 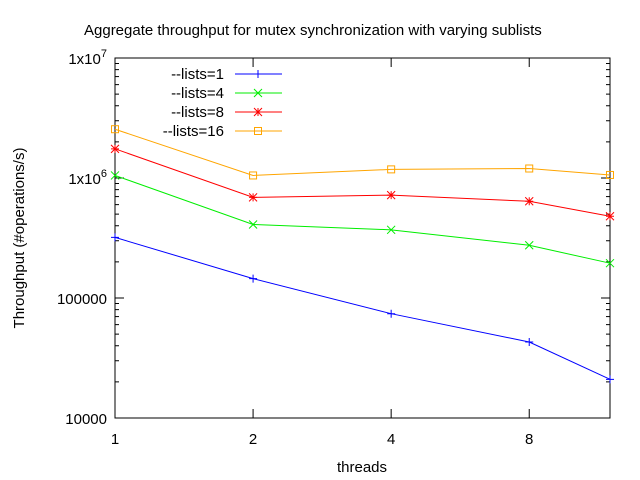 What do you see at coordinates (104, 174) in the screenshot?
I see `y-tick-label-exponent: 6` at bounding box center [104, 174].